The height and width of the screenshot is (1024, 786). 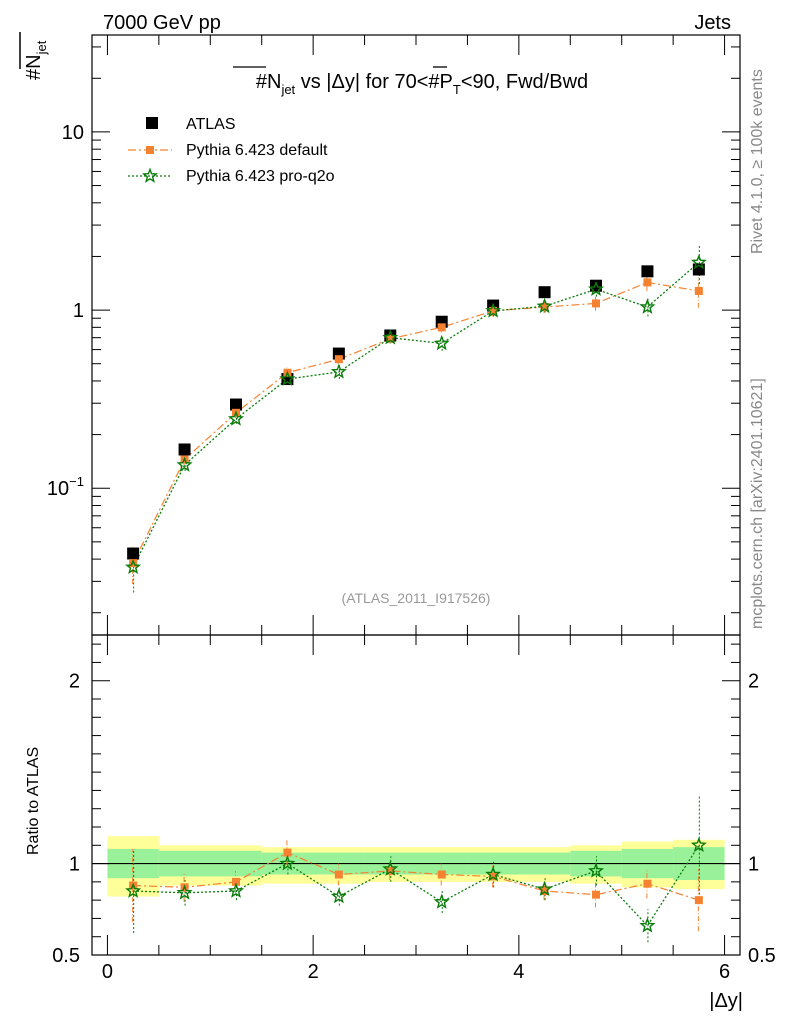 I want to click on ratio-y-tick-label-right: 2, so click(x=753, y=682).